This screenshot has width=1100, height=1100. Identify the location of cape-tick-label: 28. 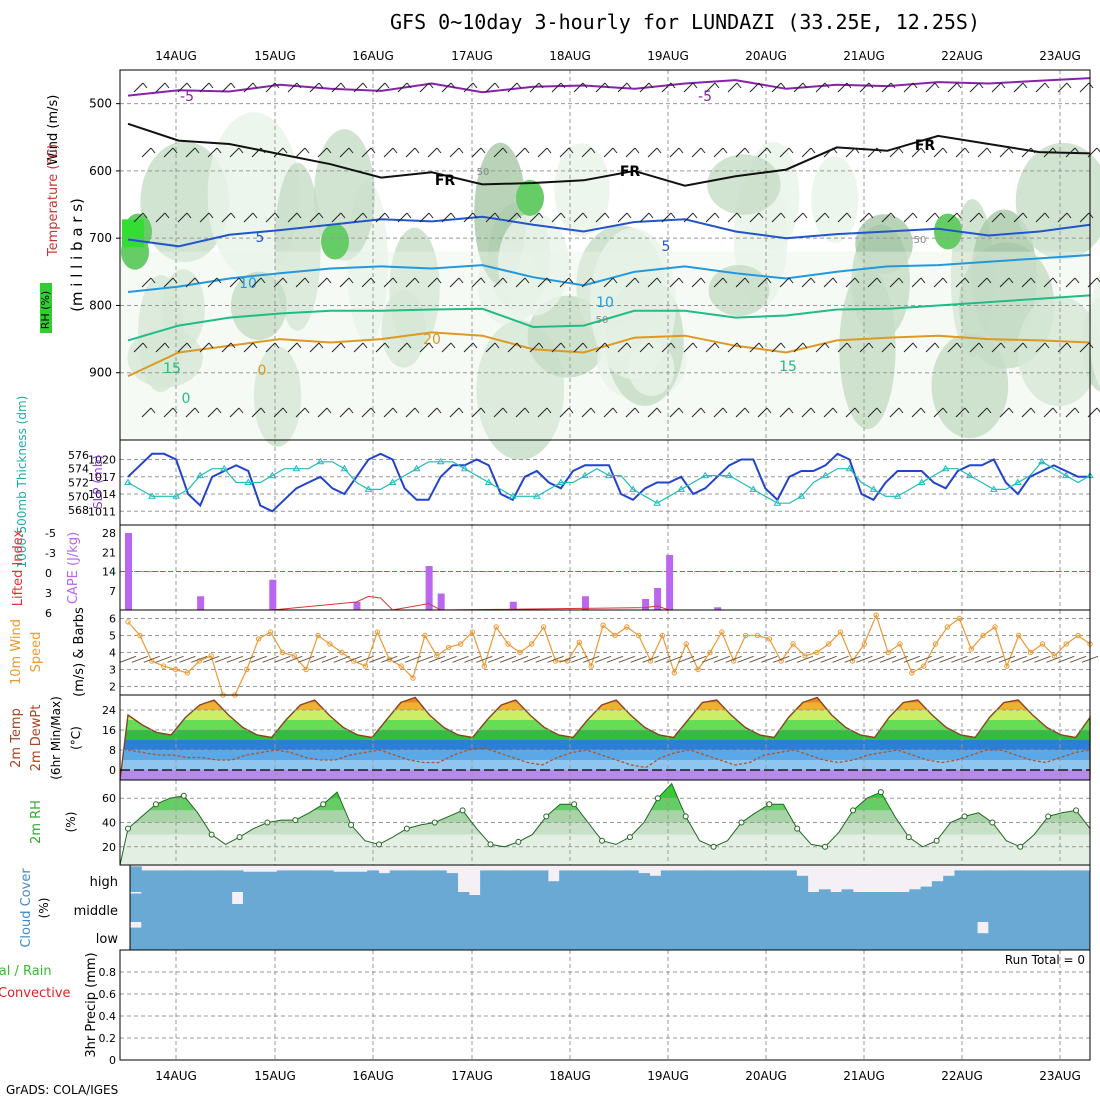
(109, 533).